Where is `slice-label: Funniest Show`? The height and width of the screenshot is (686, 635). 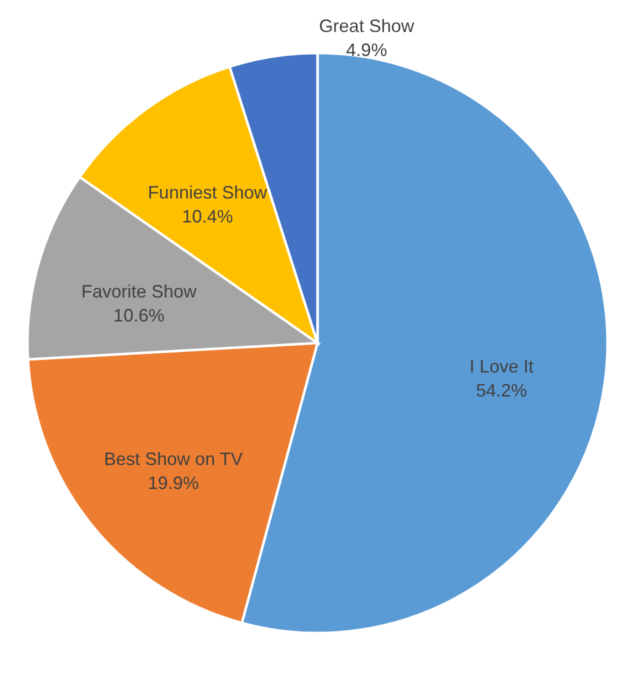 slice-label: Funniest Show is located at coordinates (208, 192).